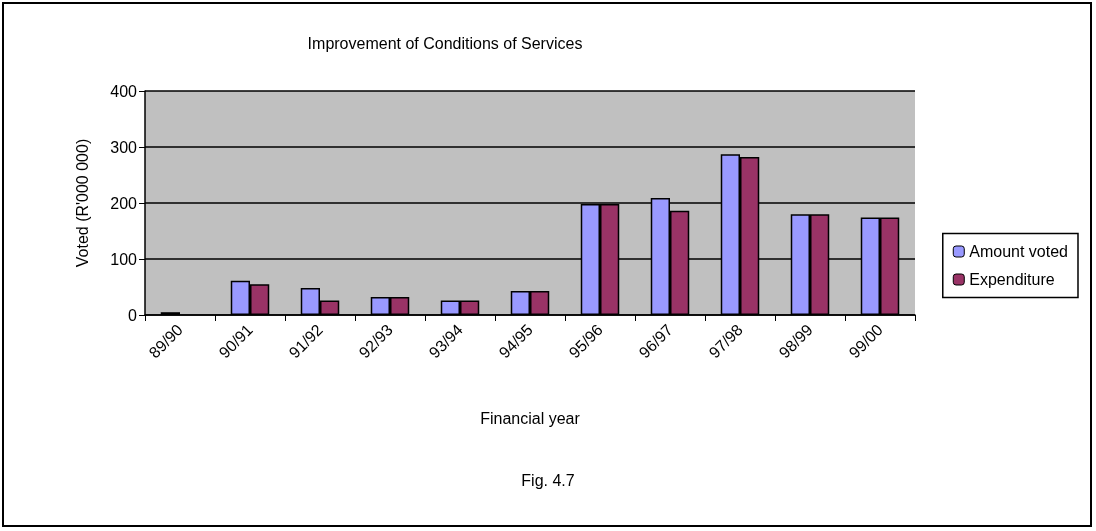  What do you see at coordinates (124, 203) in the screenshot?
I see `y-tick-label: 200` at bounding box center [124, 203].